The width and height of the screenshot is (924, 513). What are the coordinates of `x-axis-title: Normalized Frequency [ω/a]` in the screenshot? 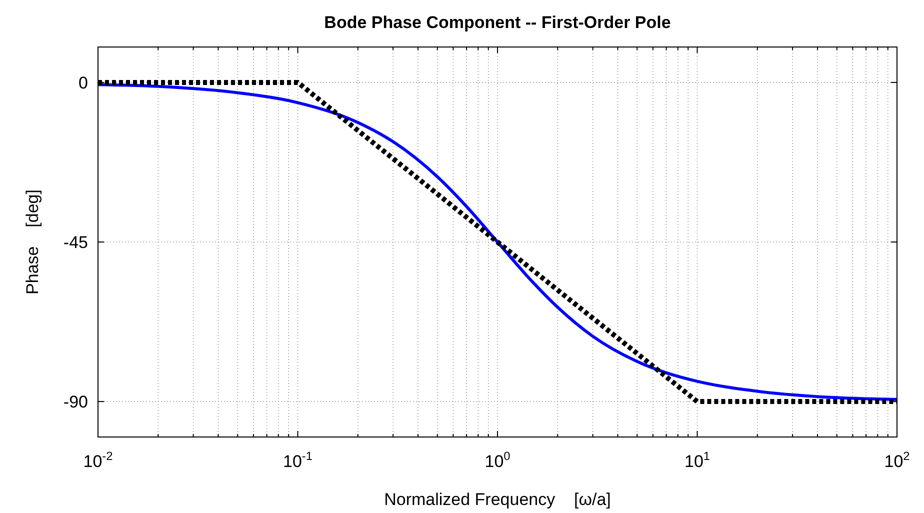 It's located at (497, 499).